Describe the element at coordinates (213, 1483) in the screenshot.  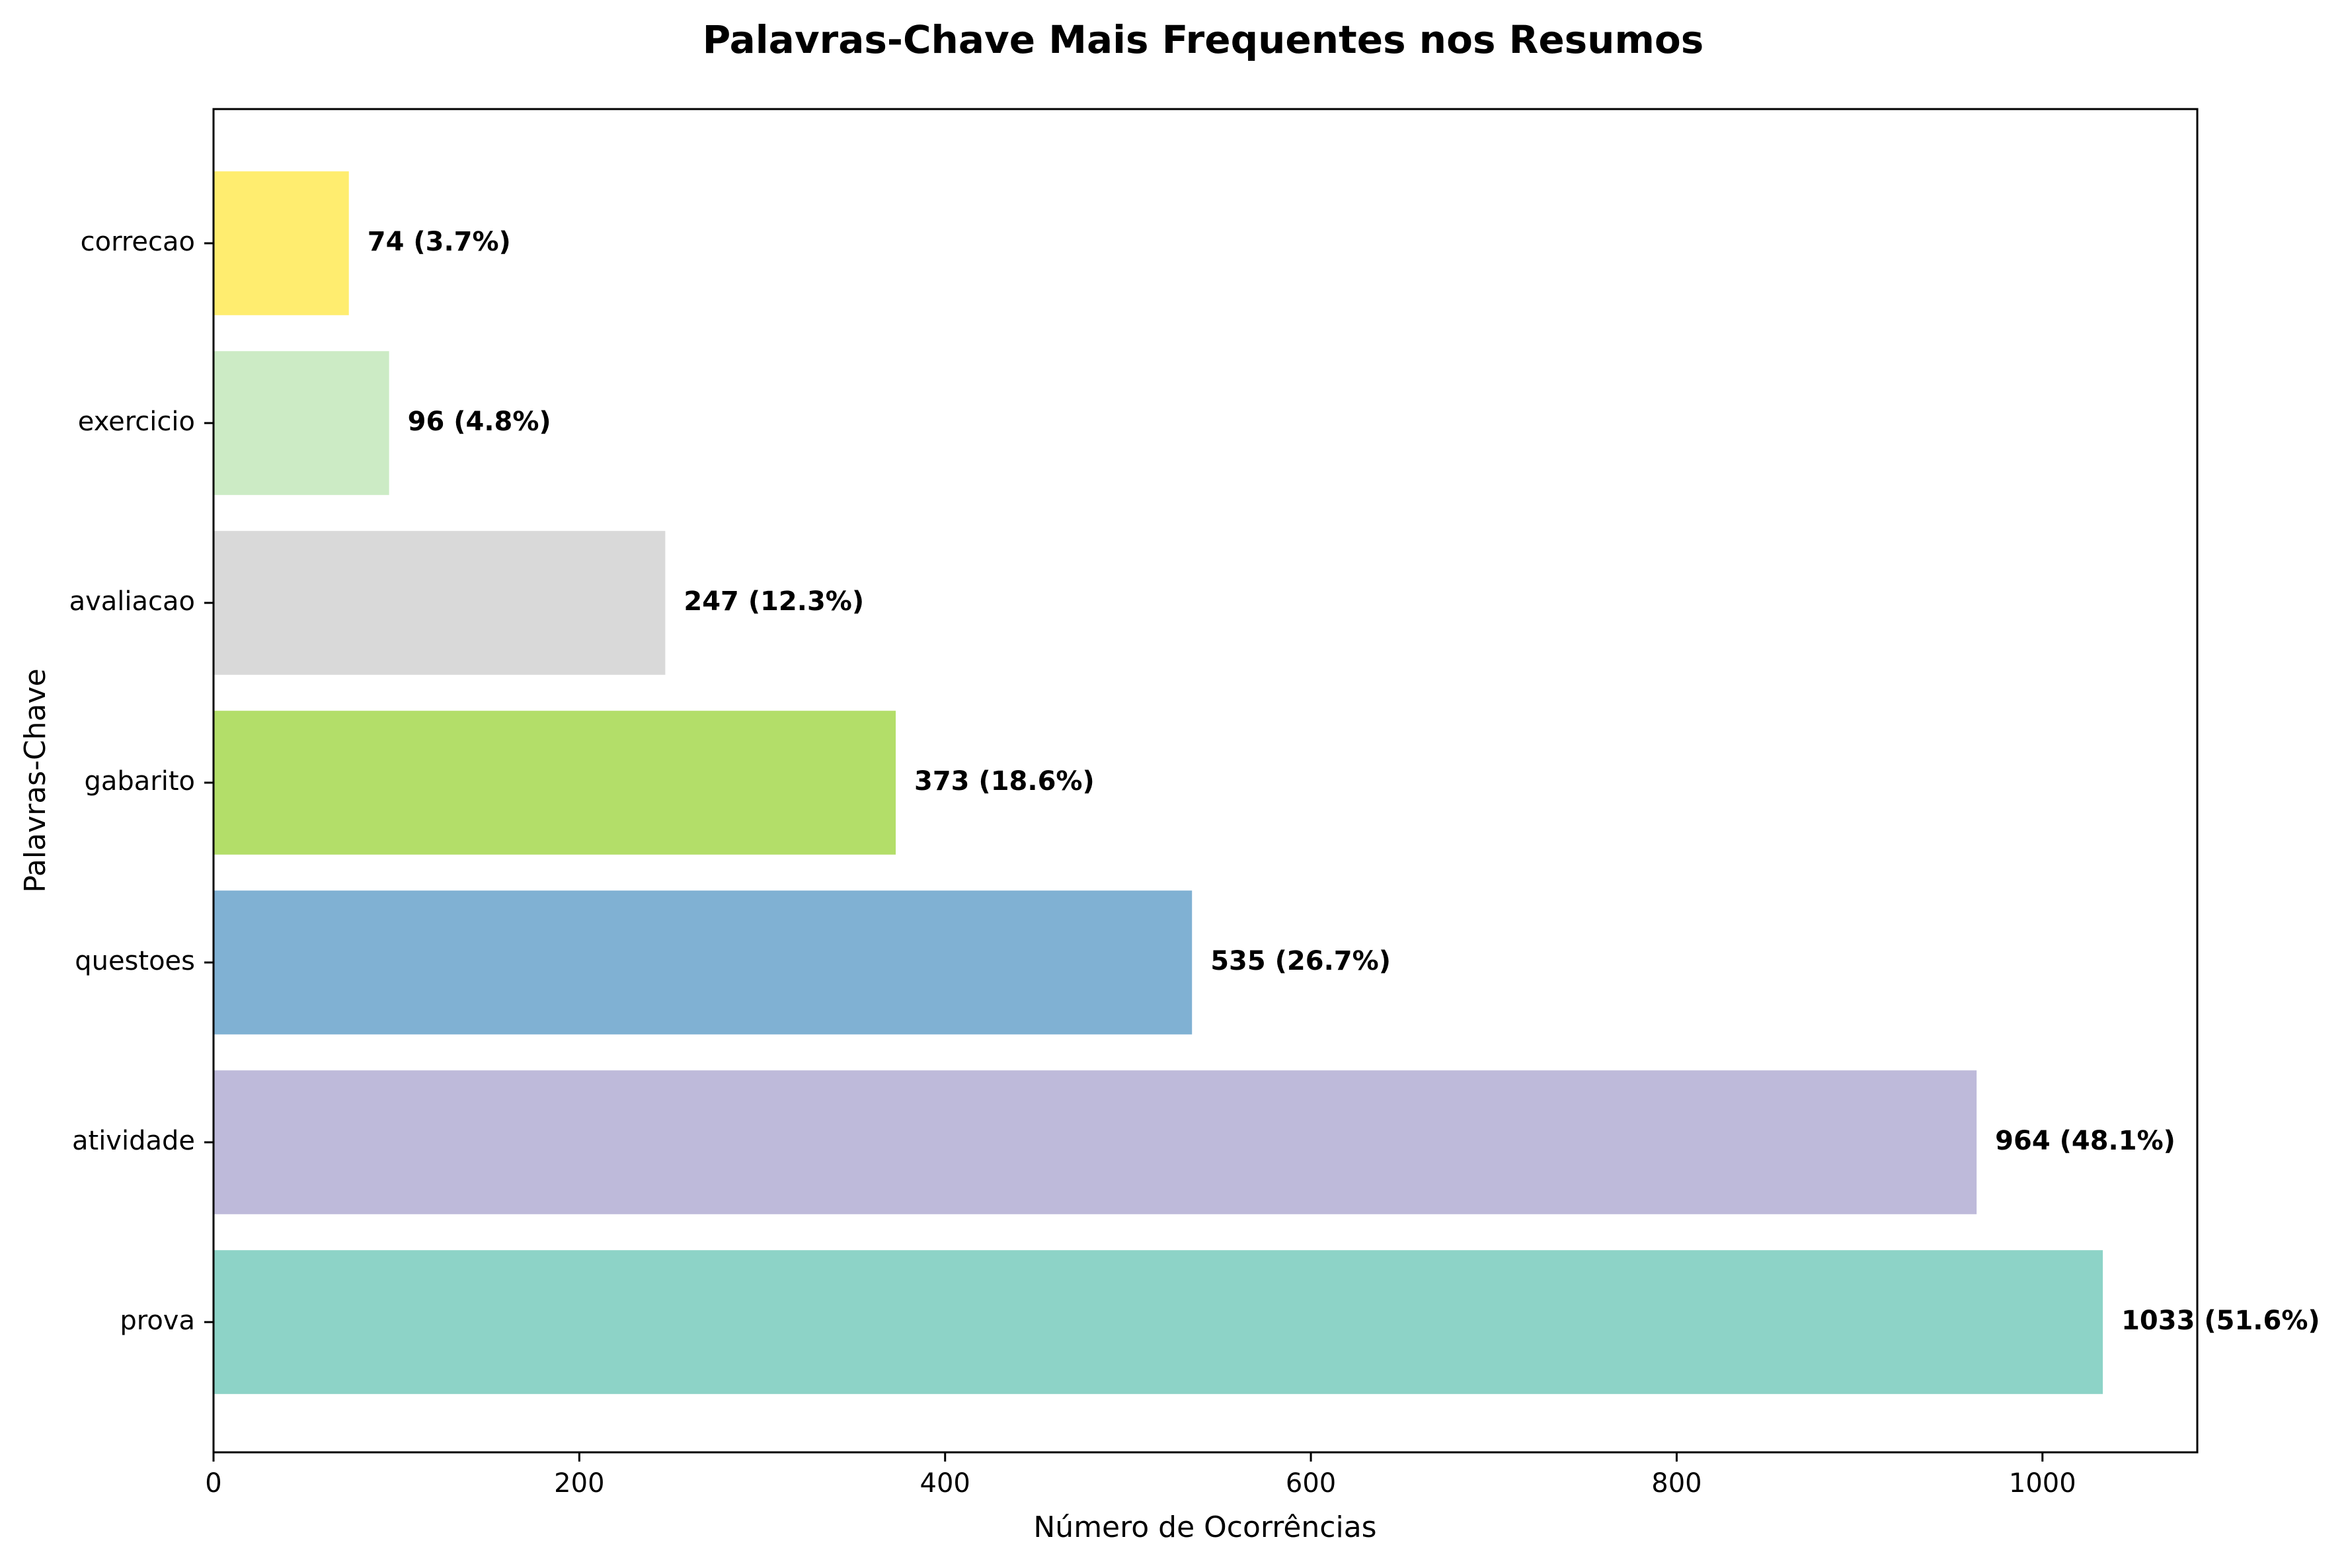
I see `x-tick-label-0: 0` at that location.